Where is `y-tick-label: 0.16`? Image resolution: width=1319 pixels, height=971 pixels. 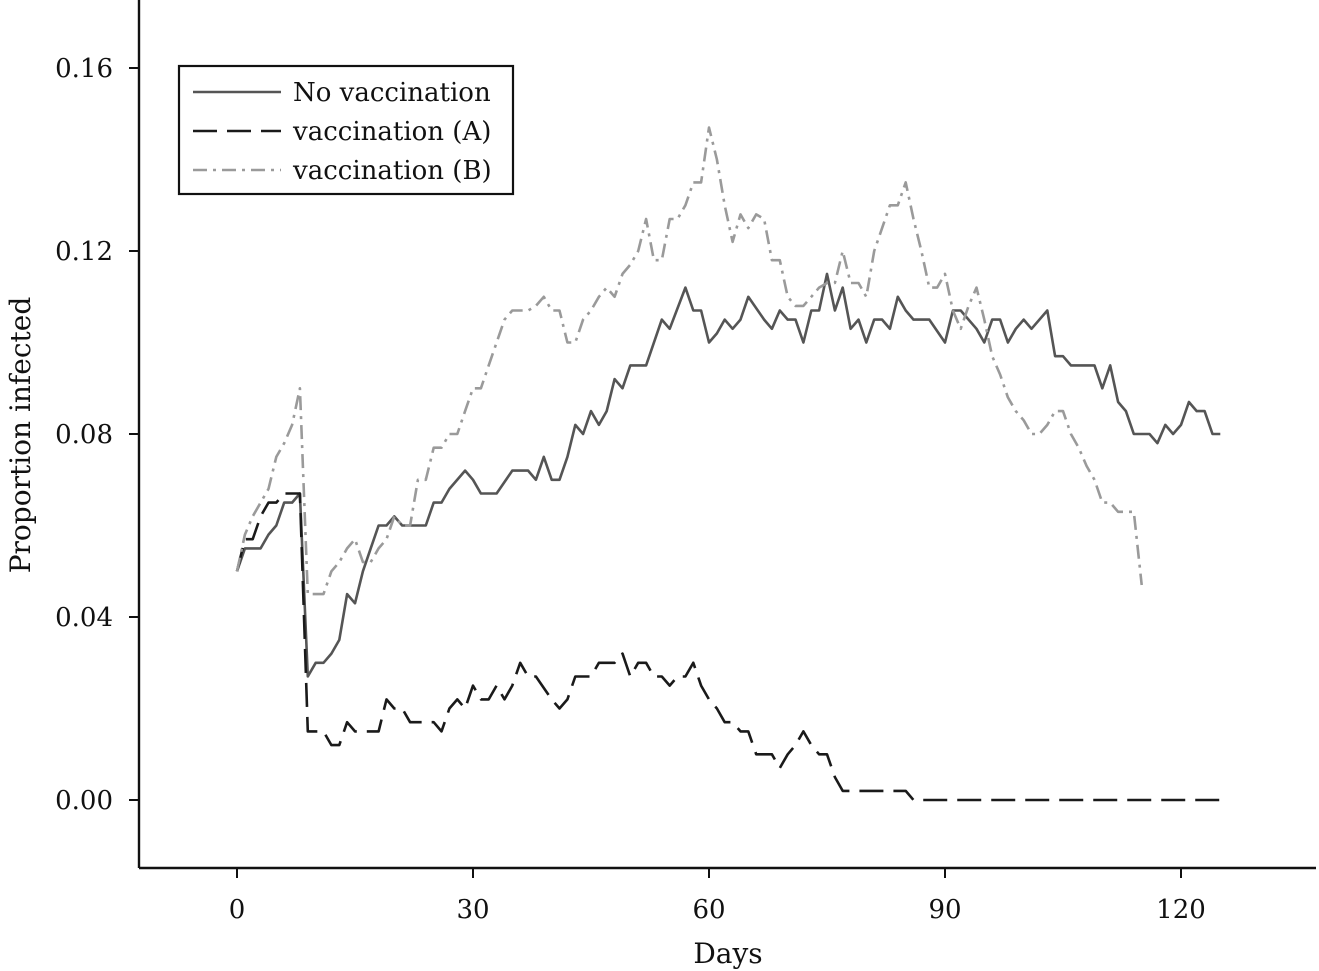 y-tick-label: 0.16 is located at coordinates (84, 69).